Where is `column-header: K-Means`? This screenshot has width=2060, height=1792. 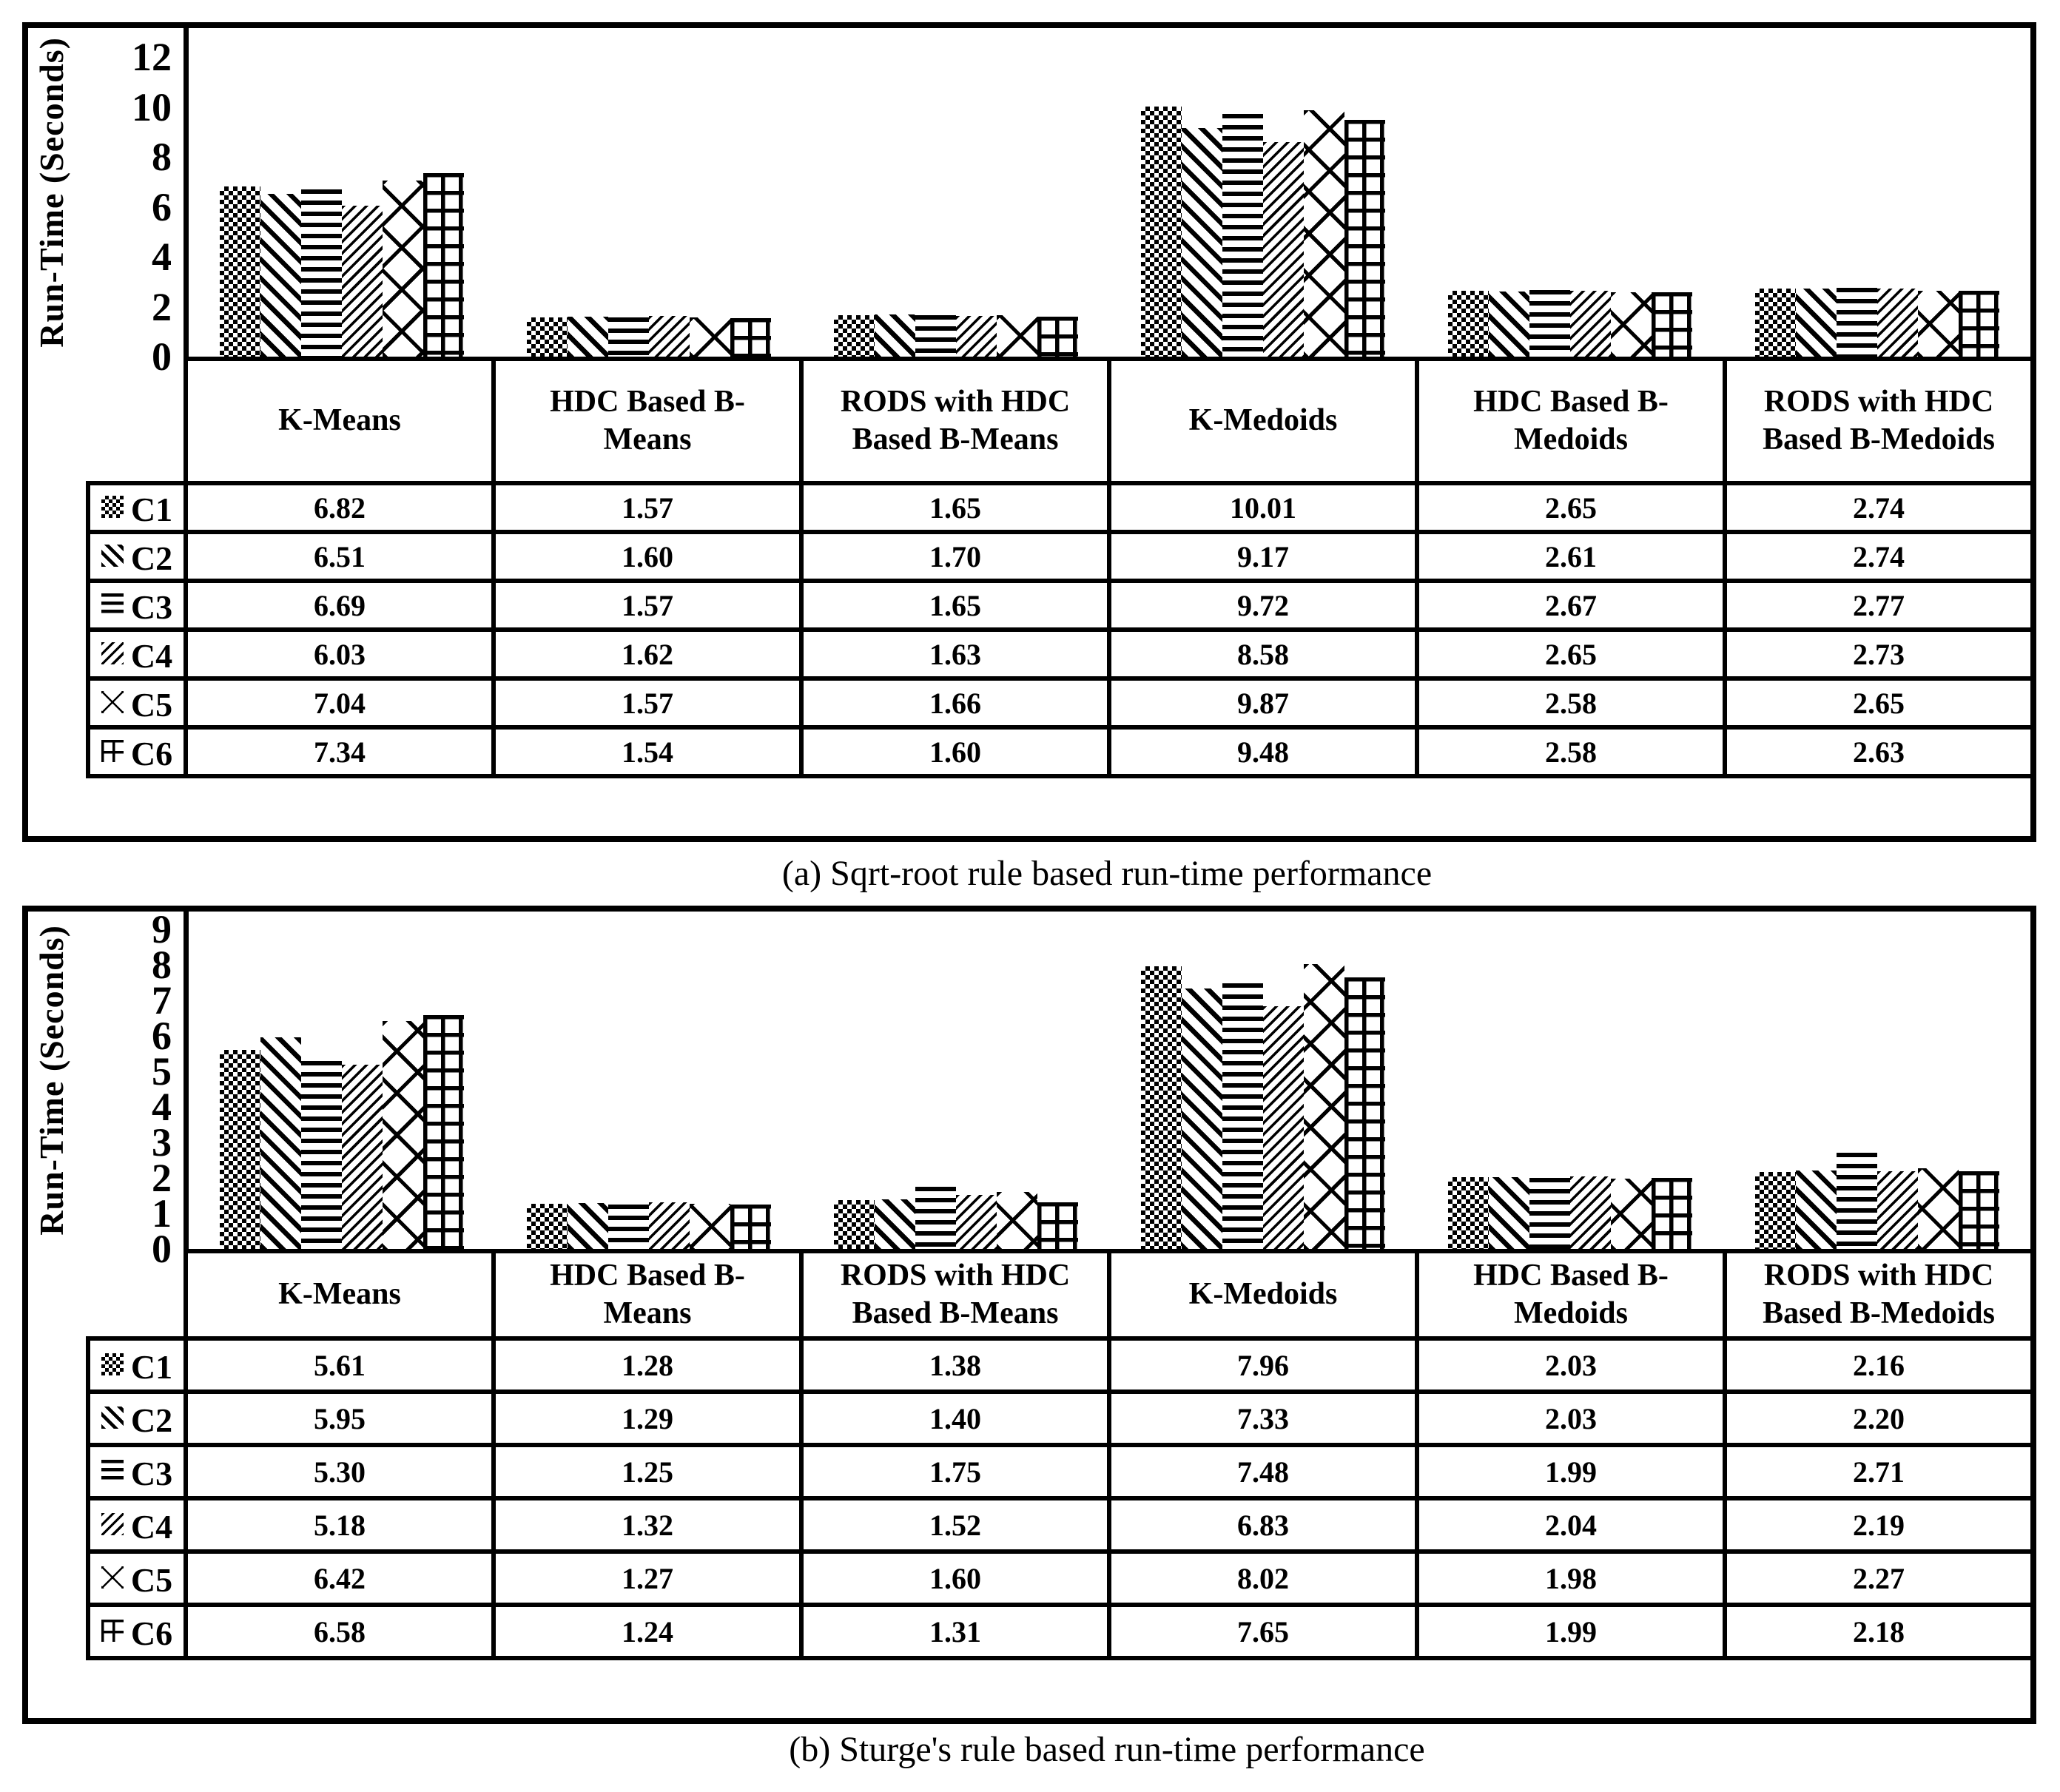 column-header: K-Means is located at coordinates (340, 421).